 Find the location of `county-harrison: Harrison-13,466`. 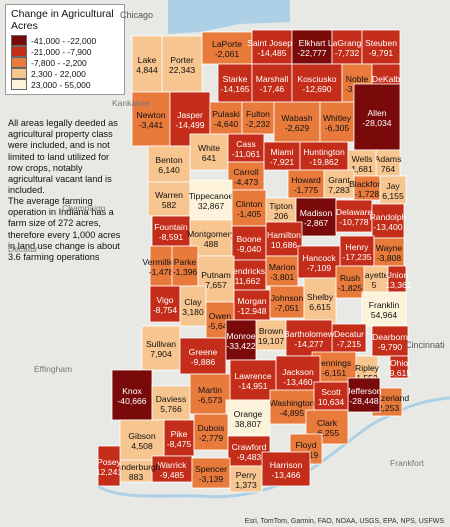

county-harrison: Harrison-13,466 is located at coordinates (286, 469).